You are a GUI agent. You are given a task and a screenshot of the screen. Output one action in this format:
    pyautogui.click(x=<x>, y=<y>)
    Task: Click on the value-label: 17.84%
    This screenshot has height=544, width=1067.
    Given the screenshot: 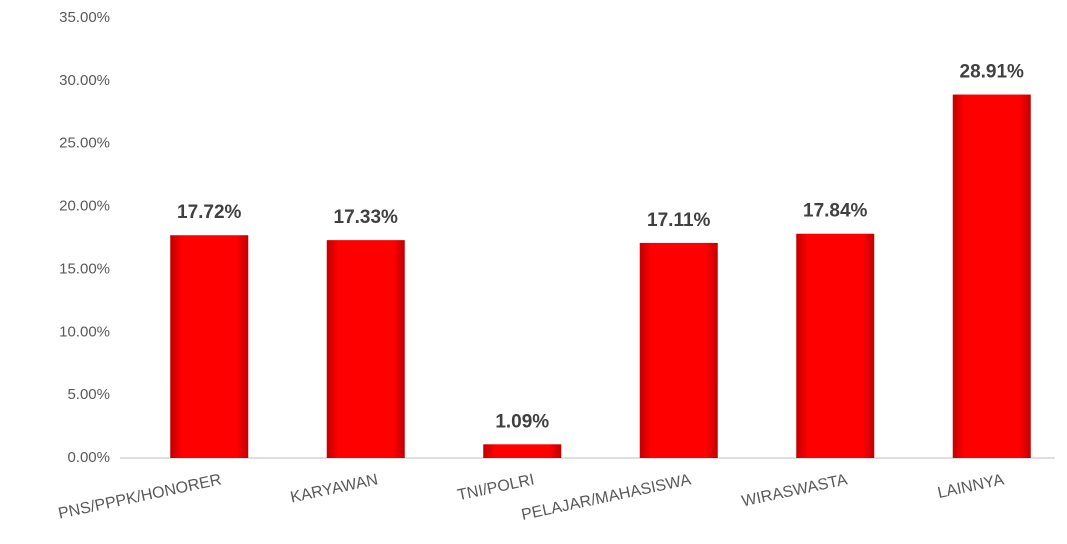 What is the action you would take?
    pyautogui.click(x=835, y=211)
    